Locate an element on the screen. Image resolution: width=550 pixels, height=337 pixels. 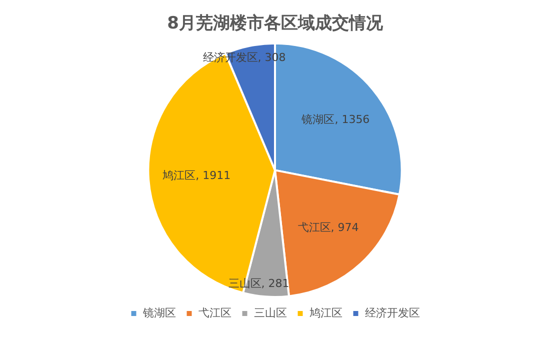
data-label: 弋江区, 974 is located at coordinates (328, 227).